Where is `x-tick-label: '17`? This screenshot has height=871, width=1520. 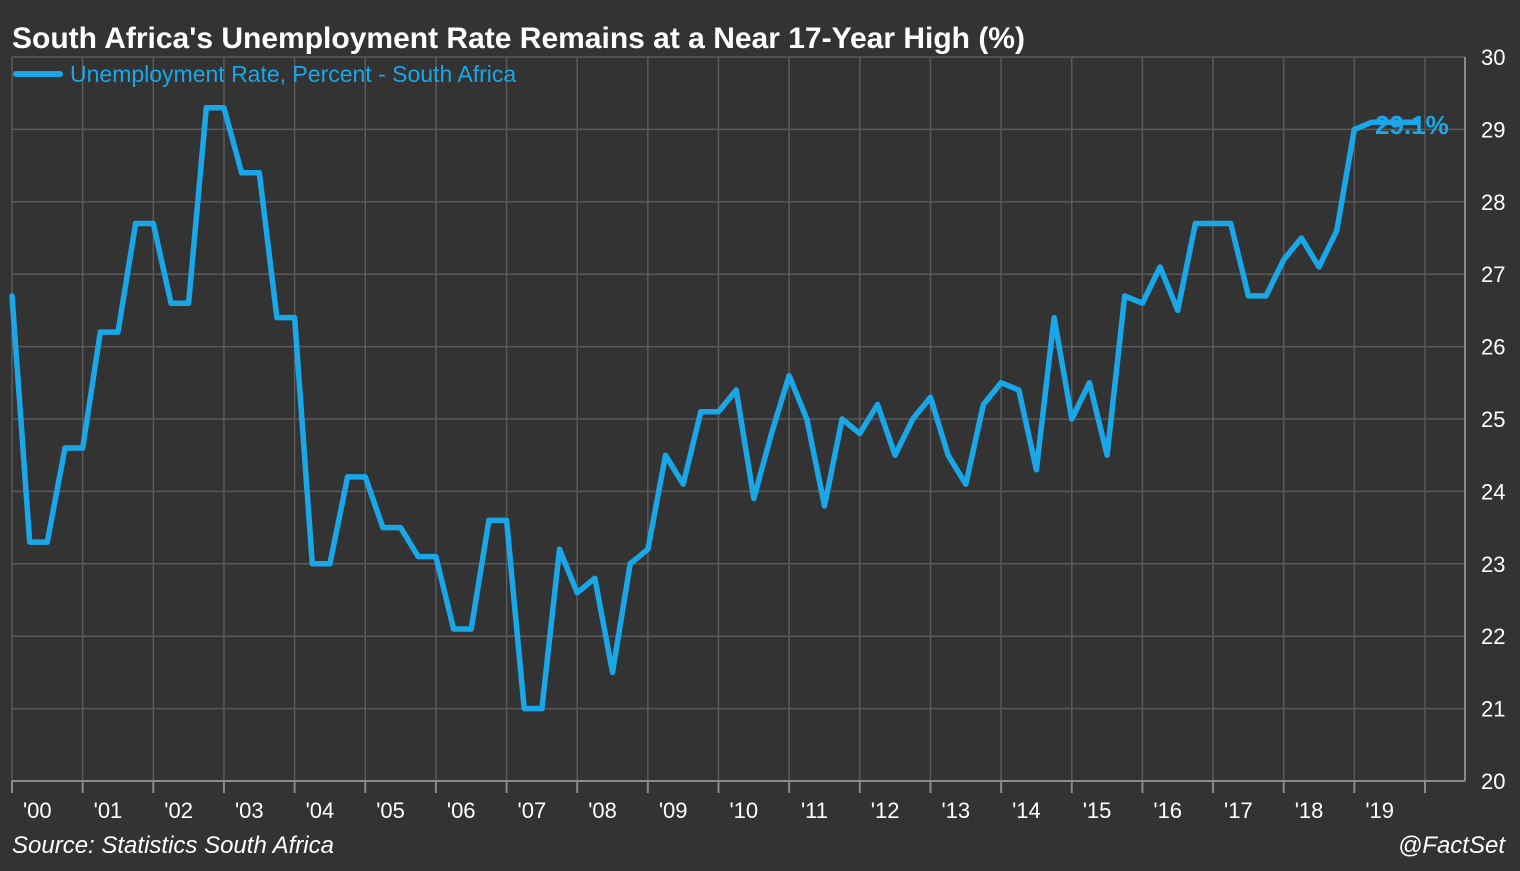
x-tick-label: '17 is located at coordinates (1238, 810).